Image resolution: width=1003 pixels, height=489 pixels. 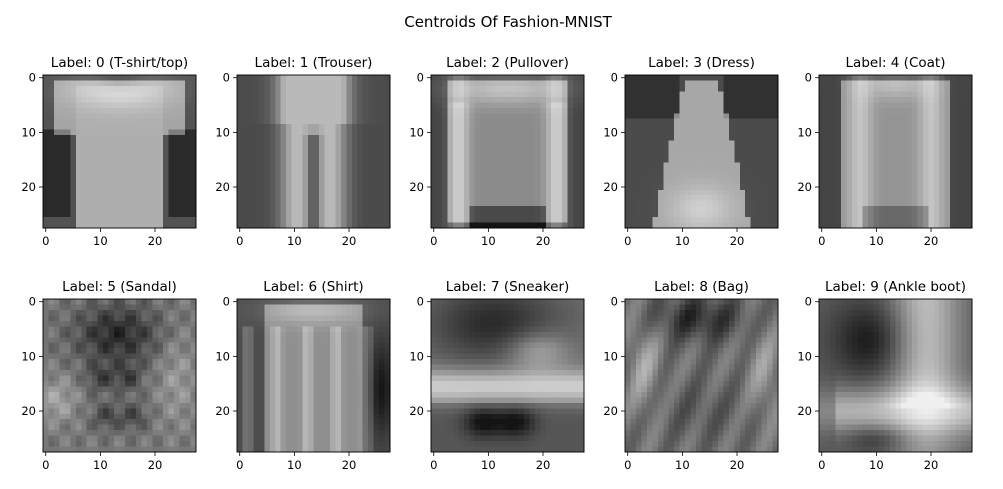 I want to click on panel-title: Label: 5 (Sandal), so click(x=119, y=287).